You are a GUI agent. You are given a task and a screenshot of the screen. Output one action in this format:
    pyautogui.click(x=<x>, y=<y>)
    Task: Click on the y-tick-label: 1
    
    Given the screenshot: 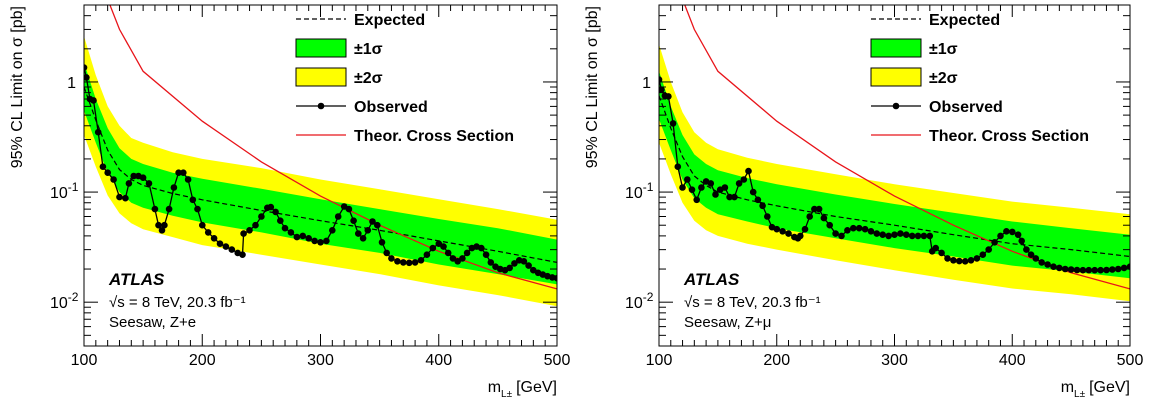 What is the action you would take?
    pyautogui.click(x=646, y=83)
    